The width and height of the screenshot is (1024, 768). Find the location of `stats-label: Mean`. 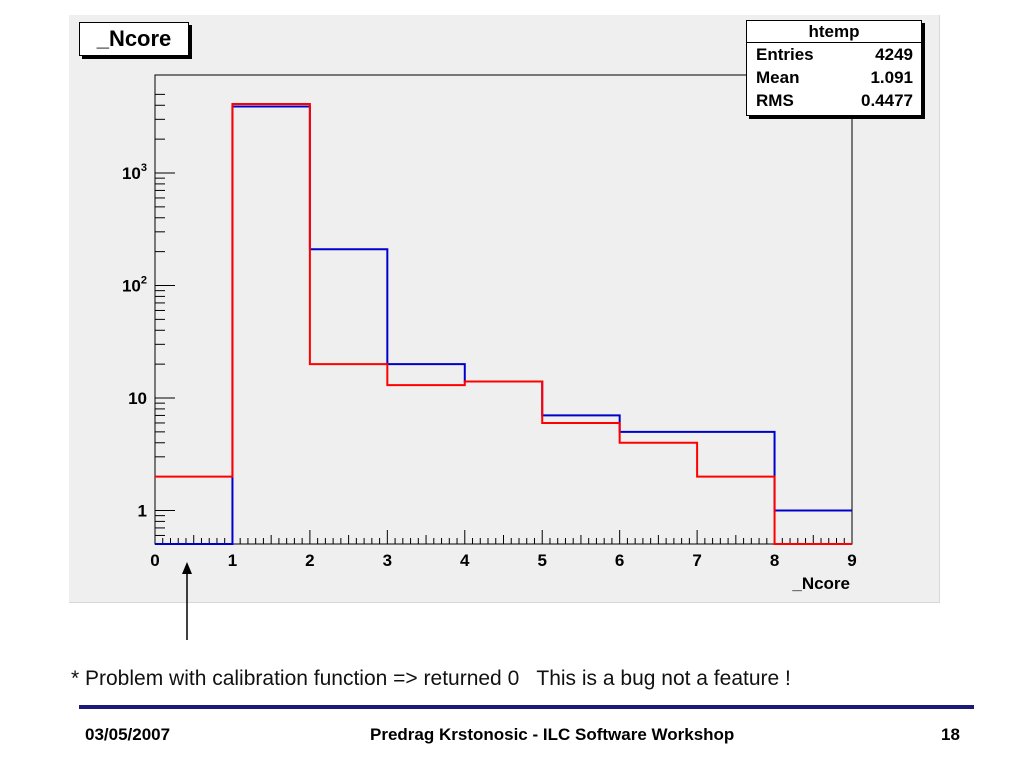

stats-label: Mean is located at coordinates (778, 77).